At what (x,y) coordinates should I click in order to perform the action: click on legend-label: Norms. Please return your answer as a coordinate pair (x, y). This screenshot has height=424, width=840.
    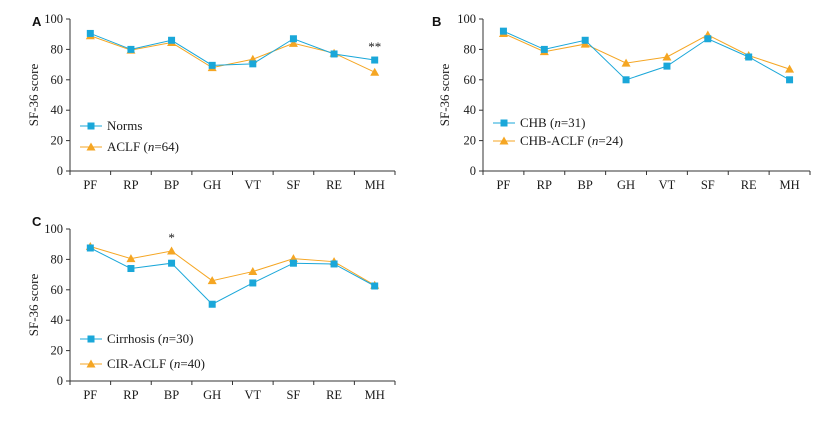
    Looking at the image, I should click on (124, 125).